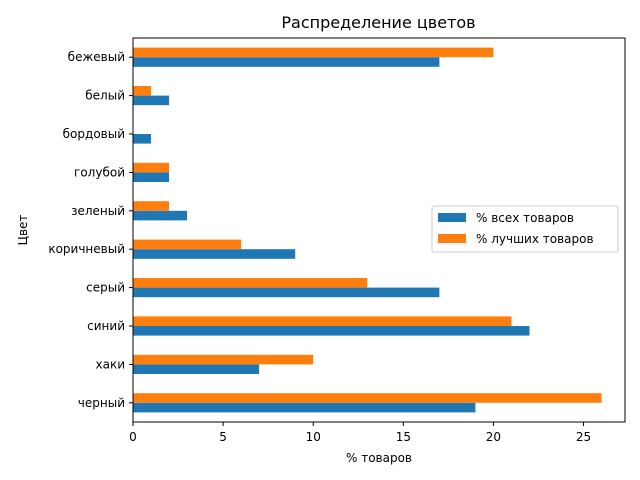 The image size is (640, 480). I want to click on y-tick-label: синий, so click(106, 326).